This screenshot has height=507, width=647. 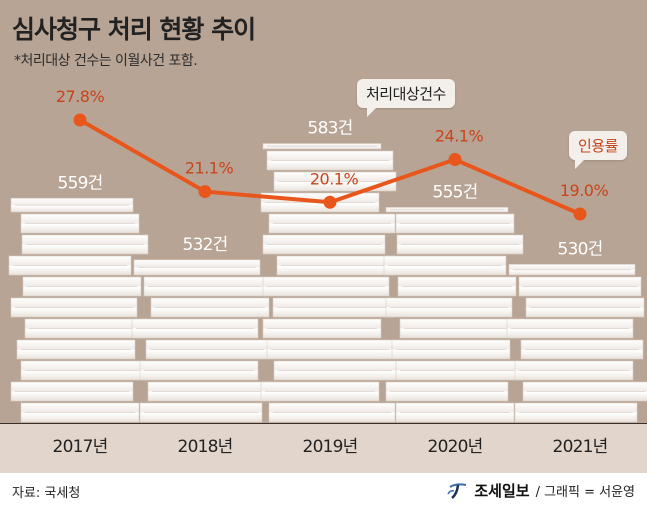 I want to click on bar-value-label: 532건, so click(x=205, y=245).